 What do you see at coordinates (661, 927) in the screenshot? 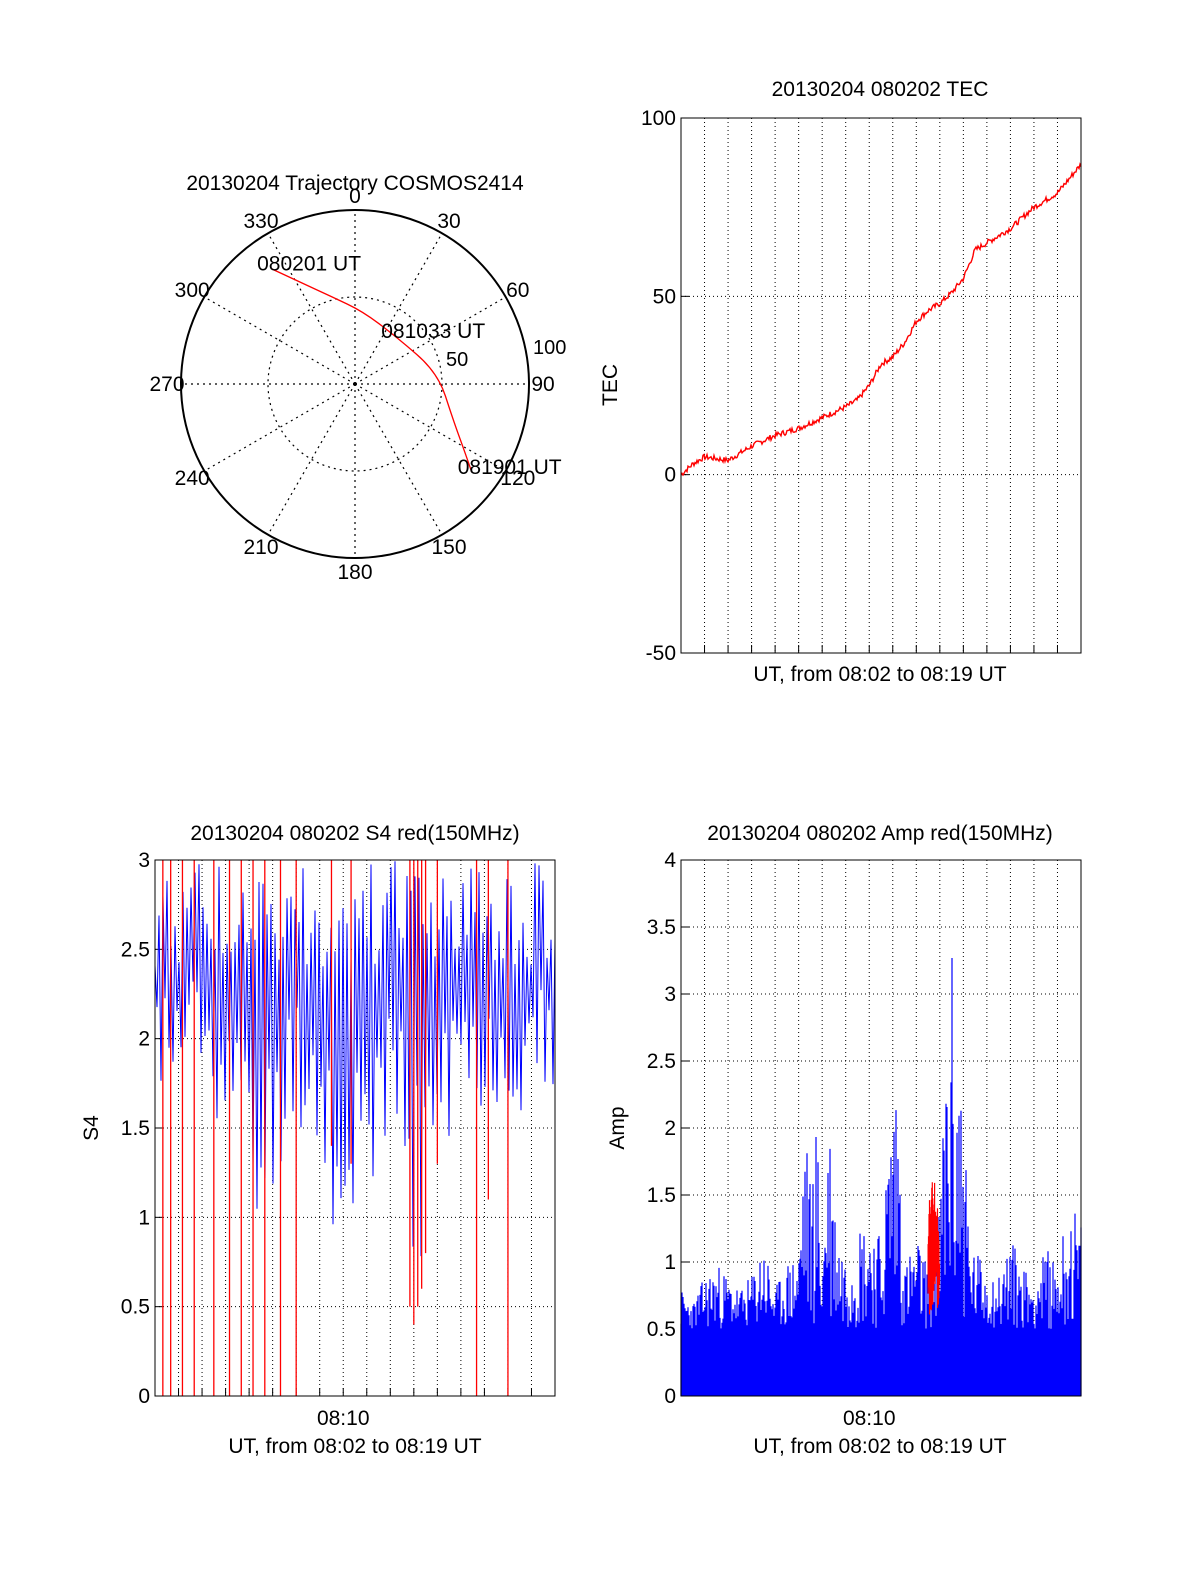
I see `y-tick-label: 3.5` at bounding box center [661, 927].